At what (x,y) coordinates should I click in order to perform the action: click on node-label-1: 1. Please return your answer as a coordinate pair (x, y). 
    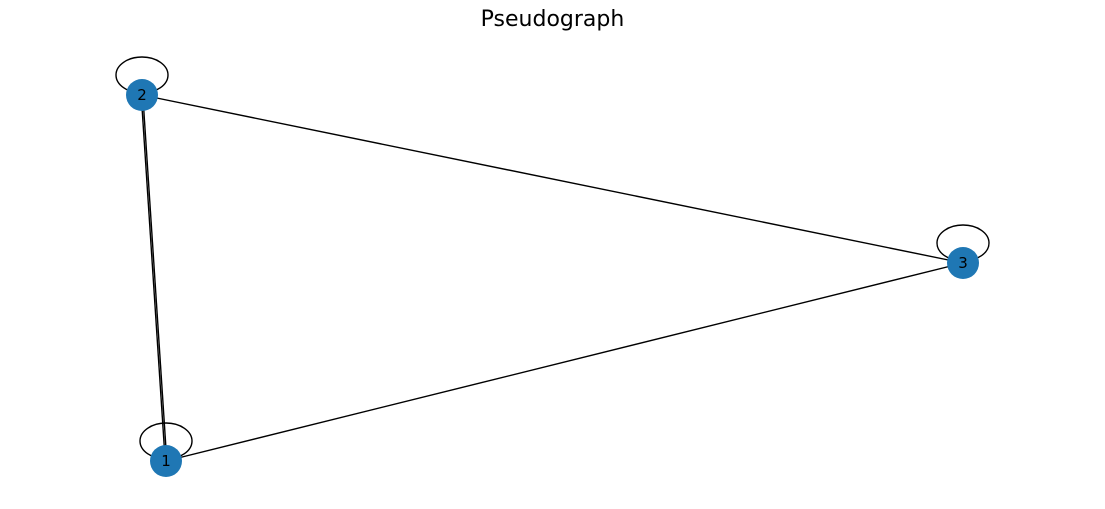
    Looking at the image, I should click on (166, 461).